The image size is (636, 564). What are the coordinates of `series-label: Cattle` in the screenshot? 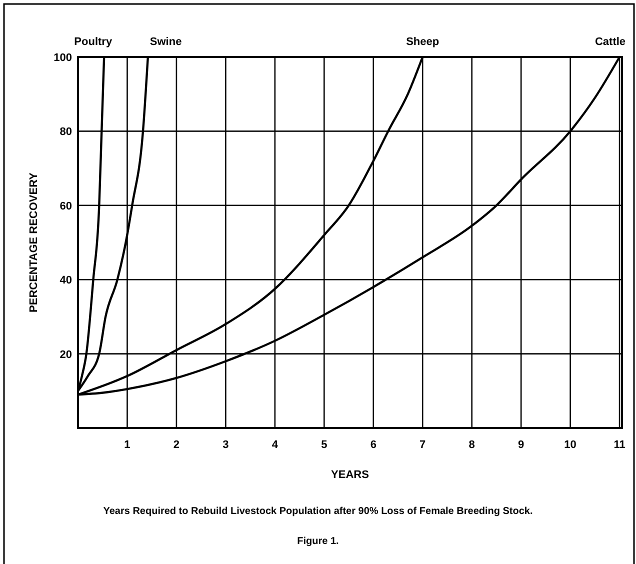 It's located at (610, 42).